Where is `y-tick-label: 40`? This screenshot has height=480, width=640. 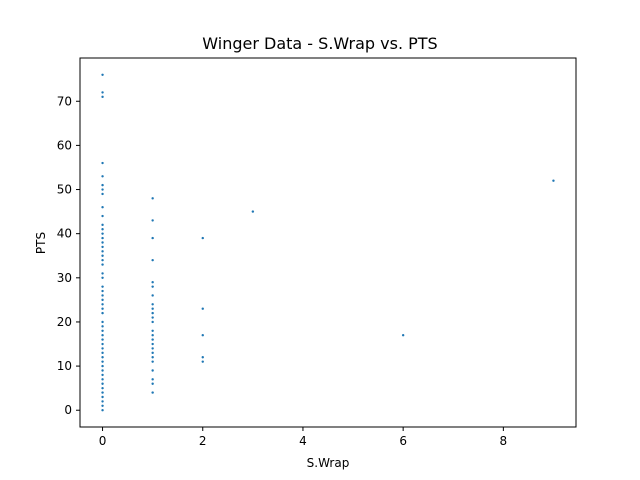
y-tick-label: 40 is located at coordinates (64, 234).